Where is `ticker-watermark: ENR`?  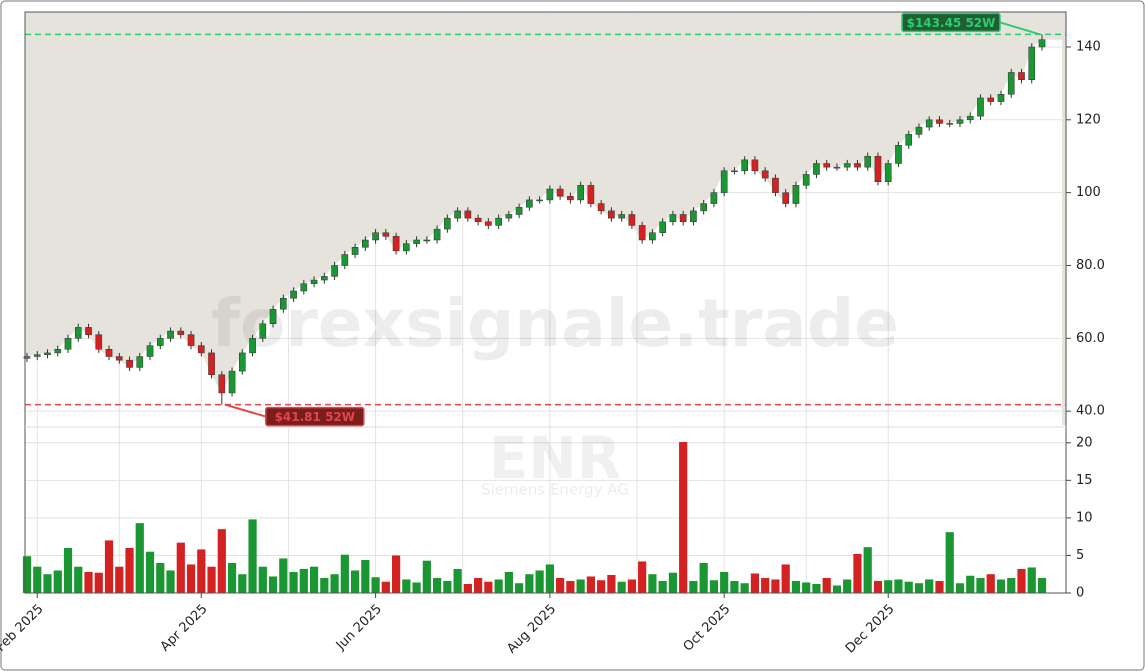
ticker-watermark: ENR is located at coordinates (555, 458).